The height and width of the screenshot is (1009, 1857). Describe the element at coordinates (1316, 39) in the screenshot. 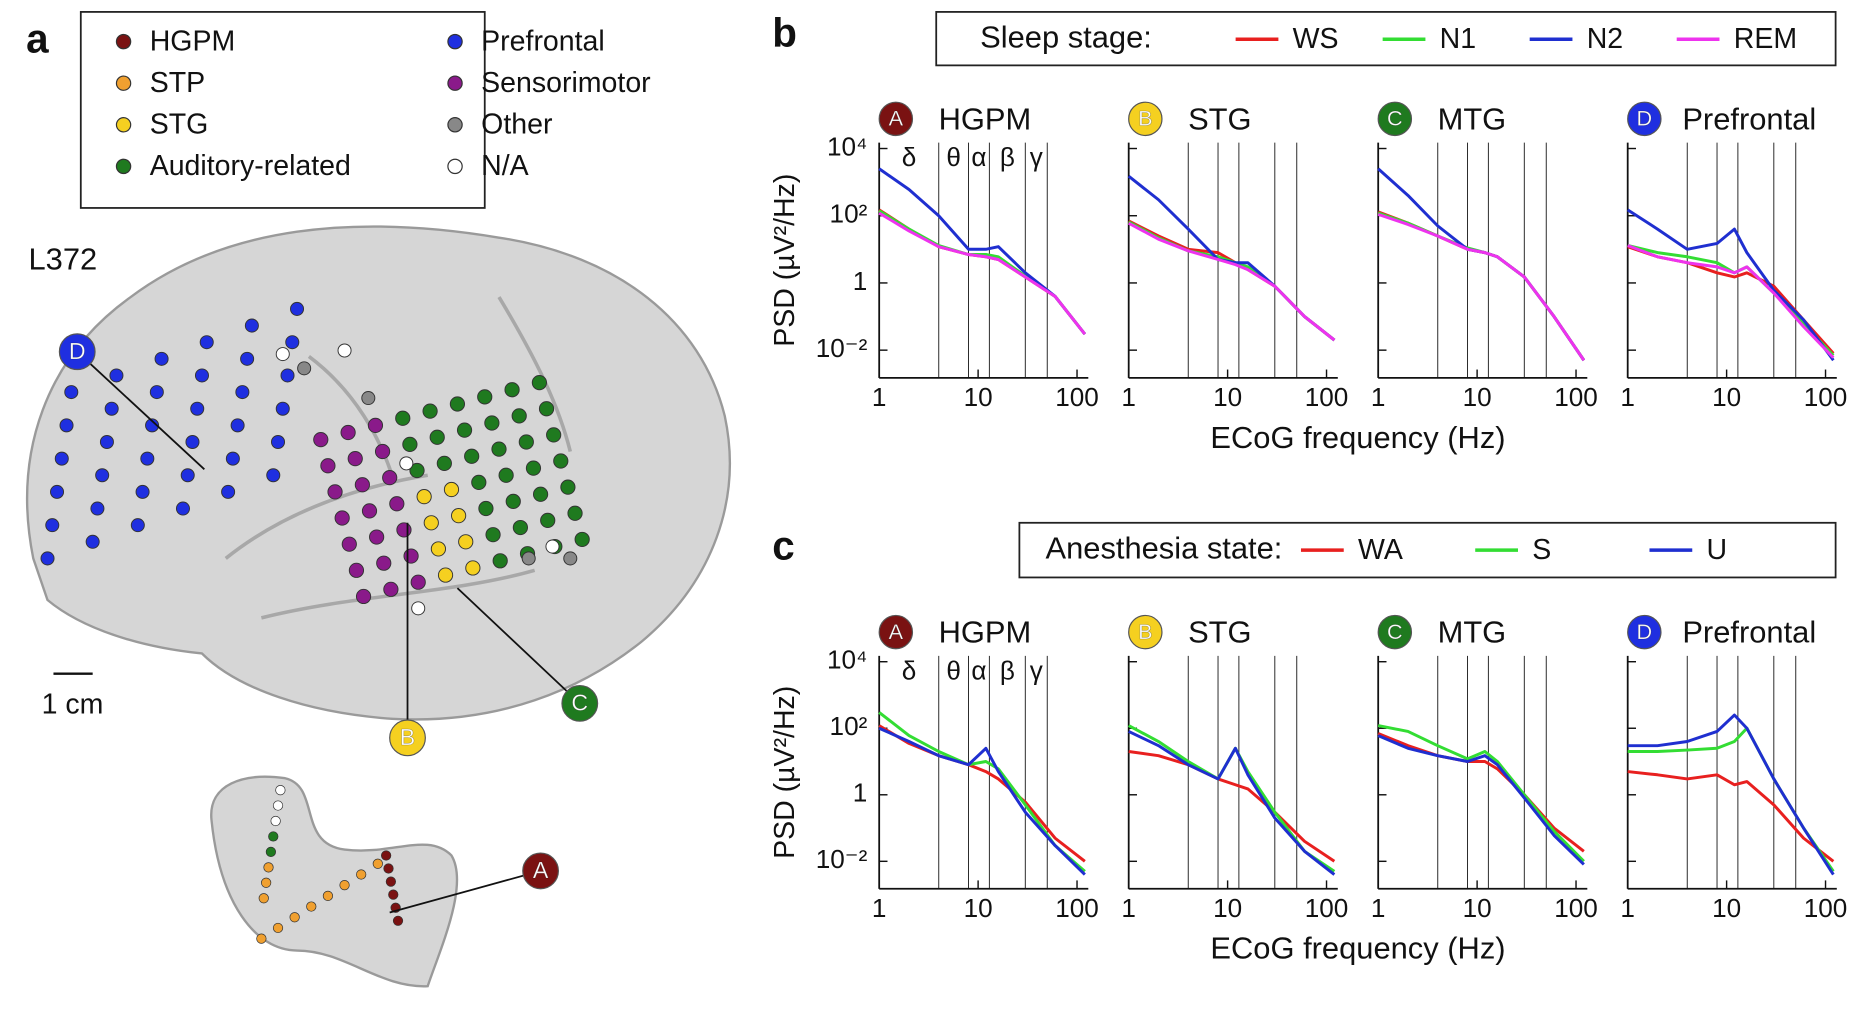

I see `legend-label: WS` at that location.